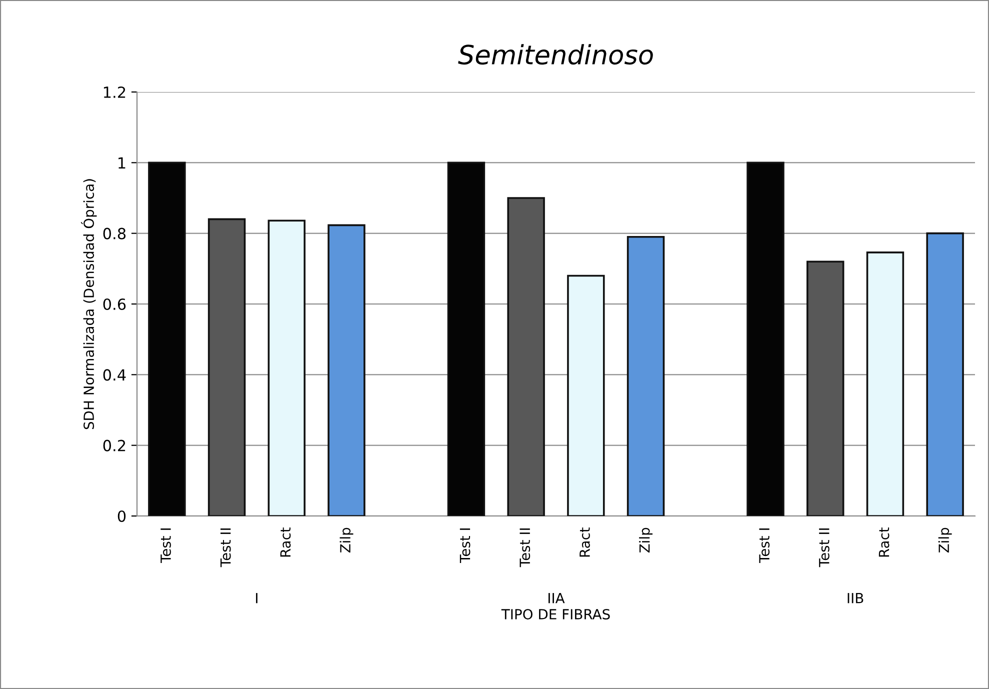 The height and width of the screenshot is (689, 989). What do you see at coordinates (555, 614) in the screenshot?
I see `x-axis-title: TIPO DE FIBRAS` at bounding box center [555, 614].